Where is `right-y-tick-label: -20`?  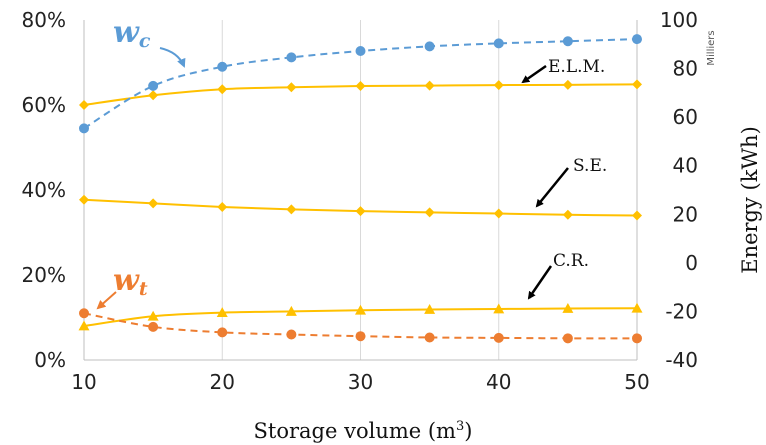
right-y-tick-label: -20 is located at coordinates (681, 311).